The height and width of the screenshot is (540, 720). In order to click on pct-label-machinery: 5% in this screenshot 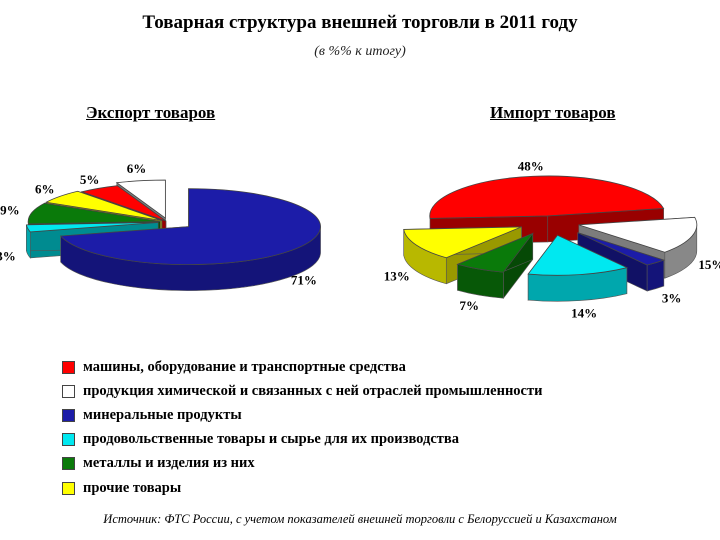, I will do `click(90, 179)`.